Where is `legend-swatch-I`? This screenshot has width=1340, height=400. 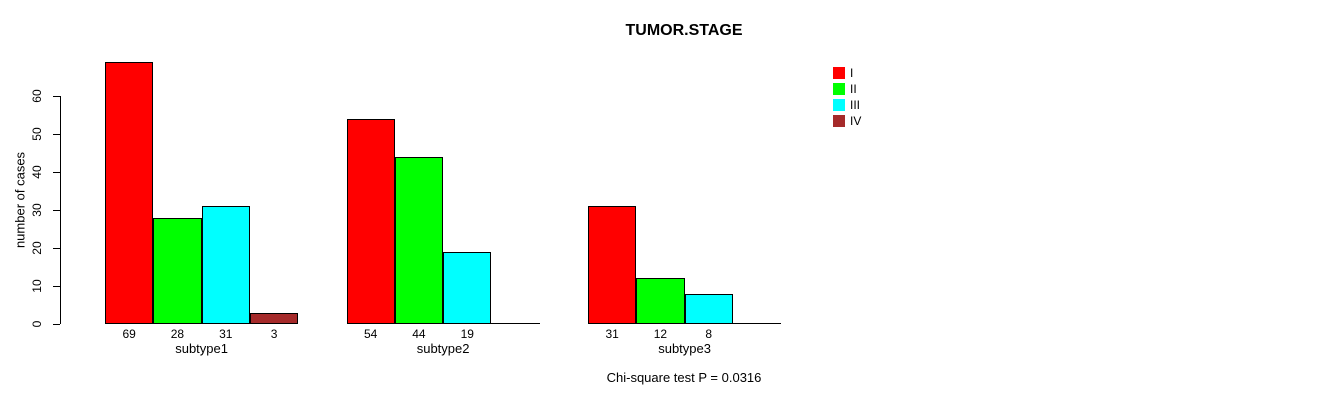 legend-swatch-I is located at coordinates (839, 73).